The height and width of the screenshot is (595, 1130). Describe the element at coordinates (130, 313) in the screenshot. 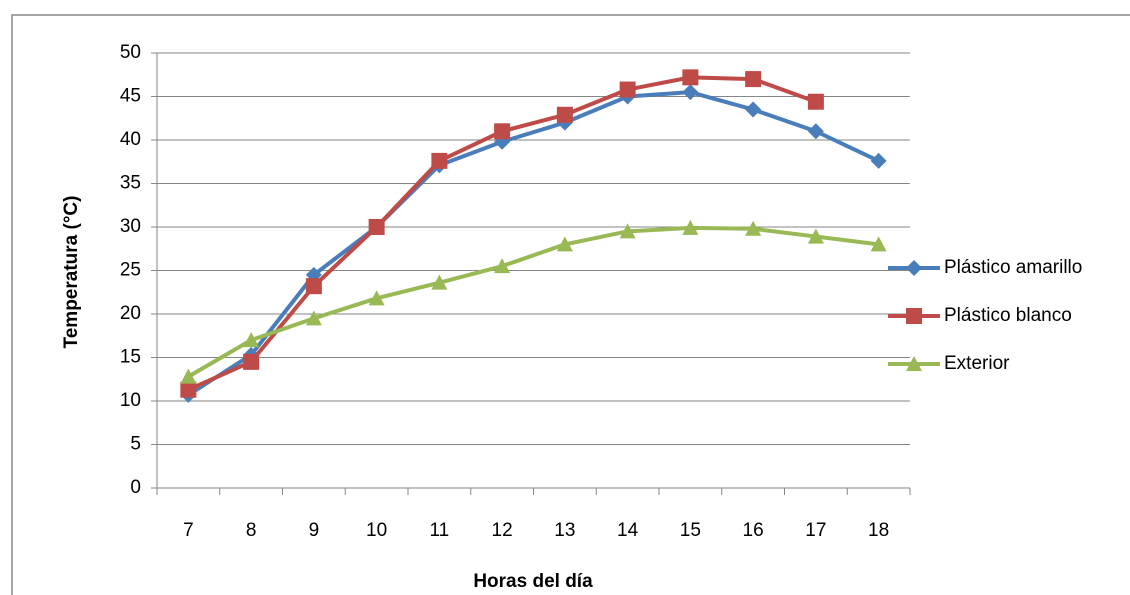

I see `y-tick-label: 20` at that location.